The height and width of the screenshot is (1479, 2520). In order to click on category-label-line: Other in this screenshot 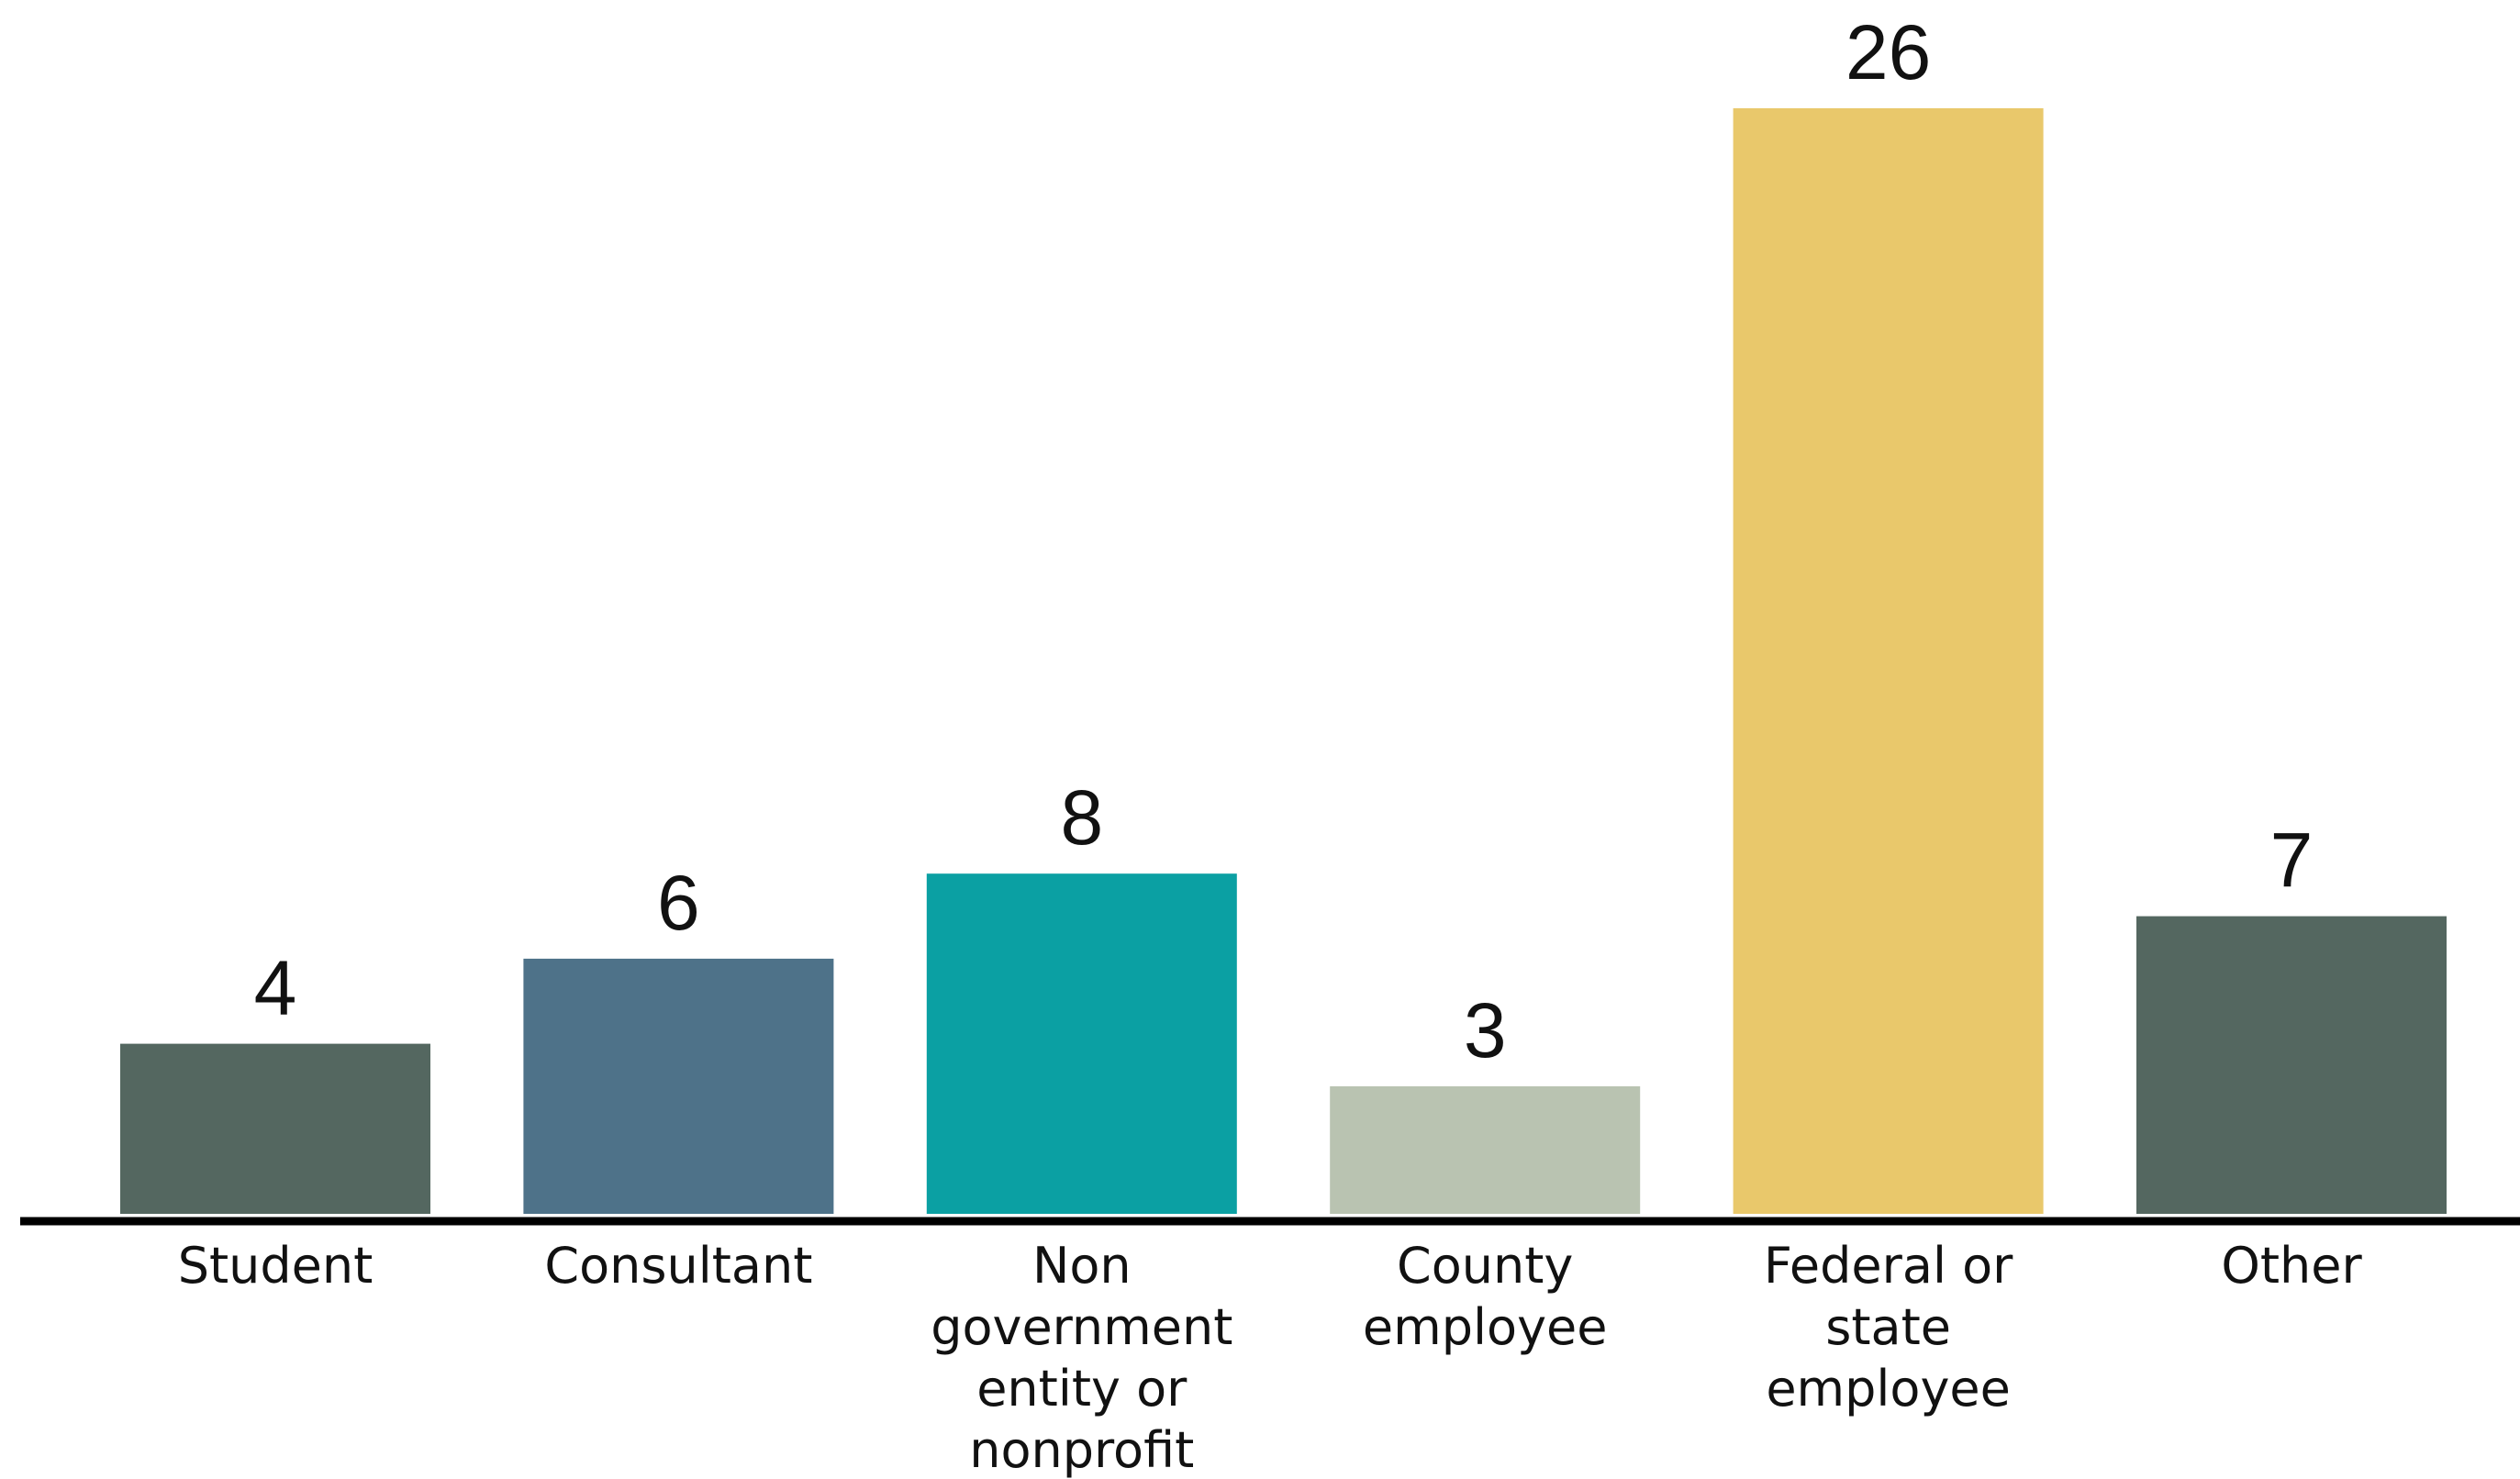, I will do `click(2291, 1266)`.